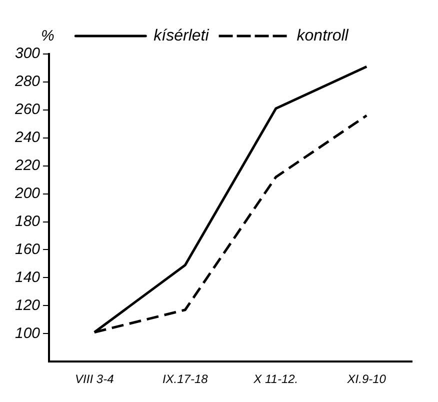 The height and width of the screenshot is (402, 438). I want to click on y-tick-label: 140, so click(27, 277).